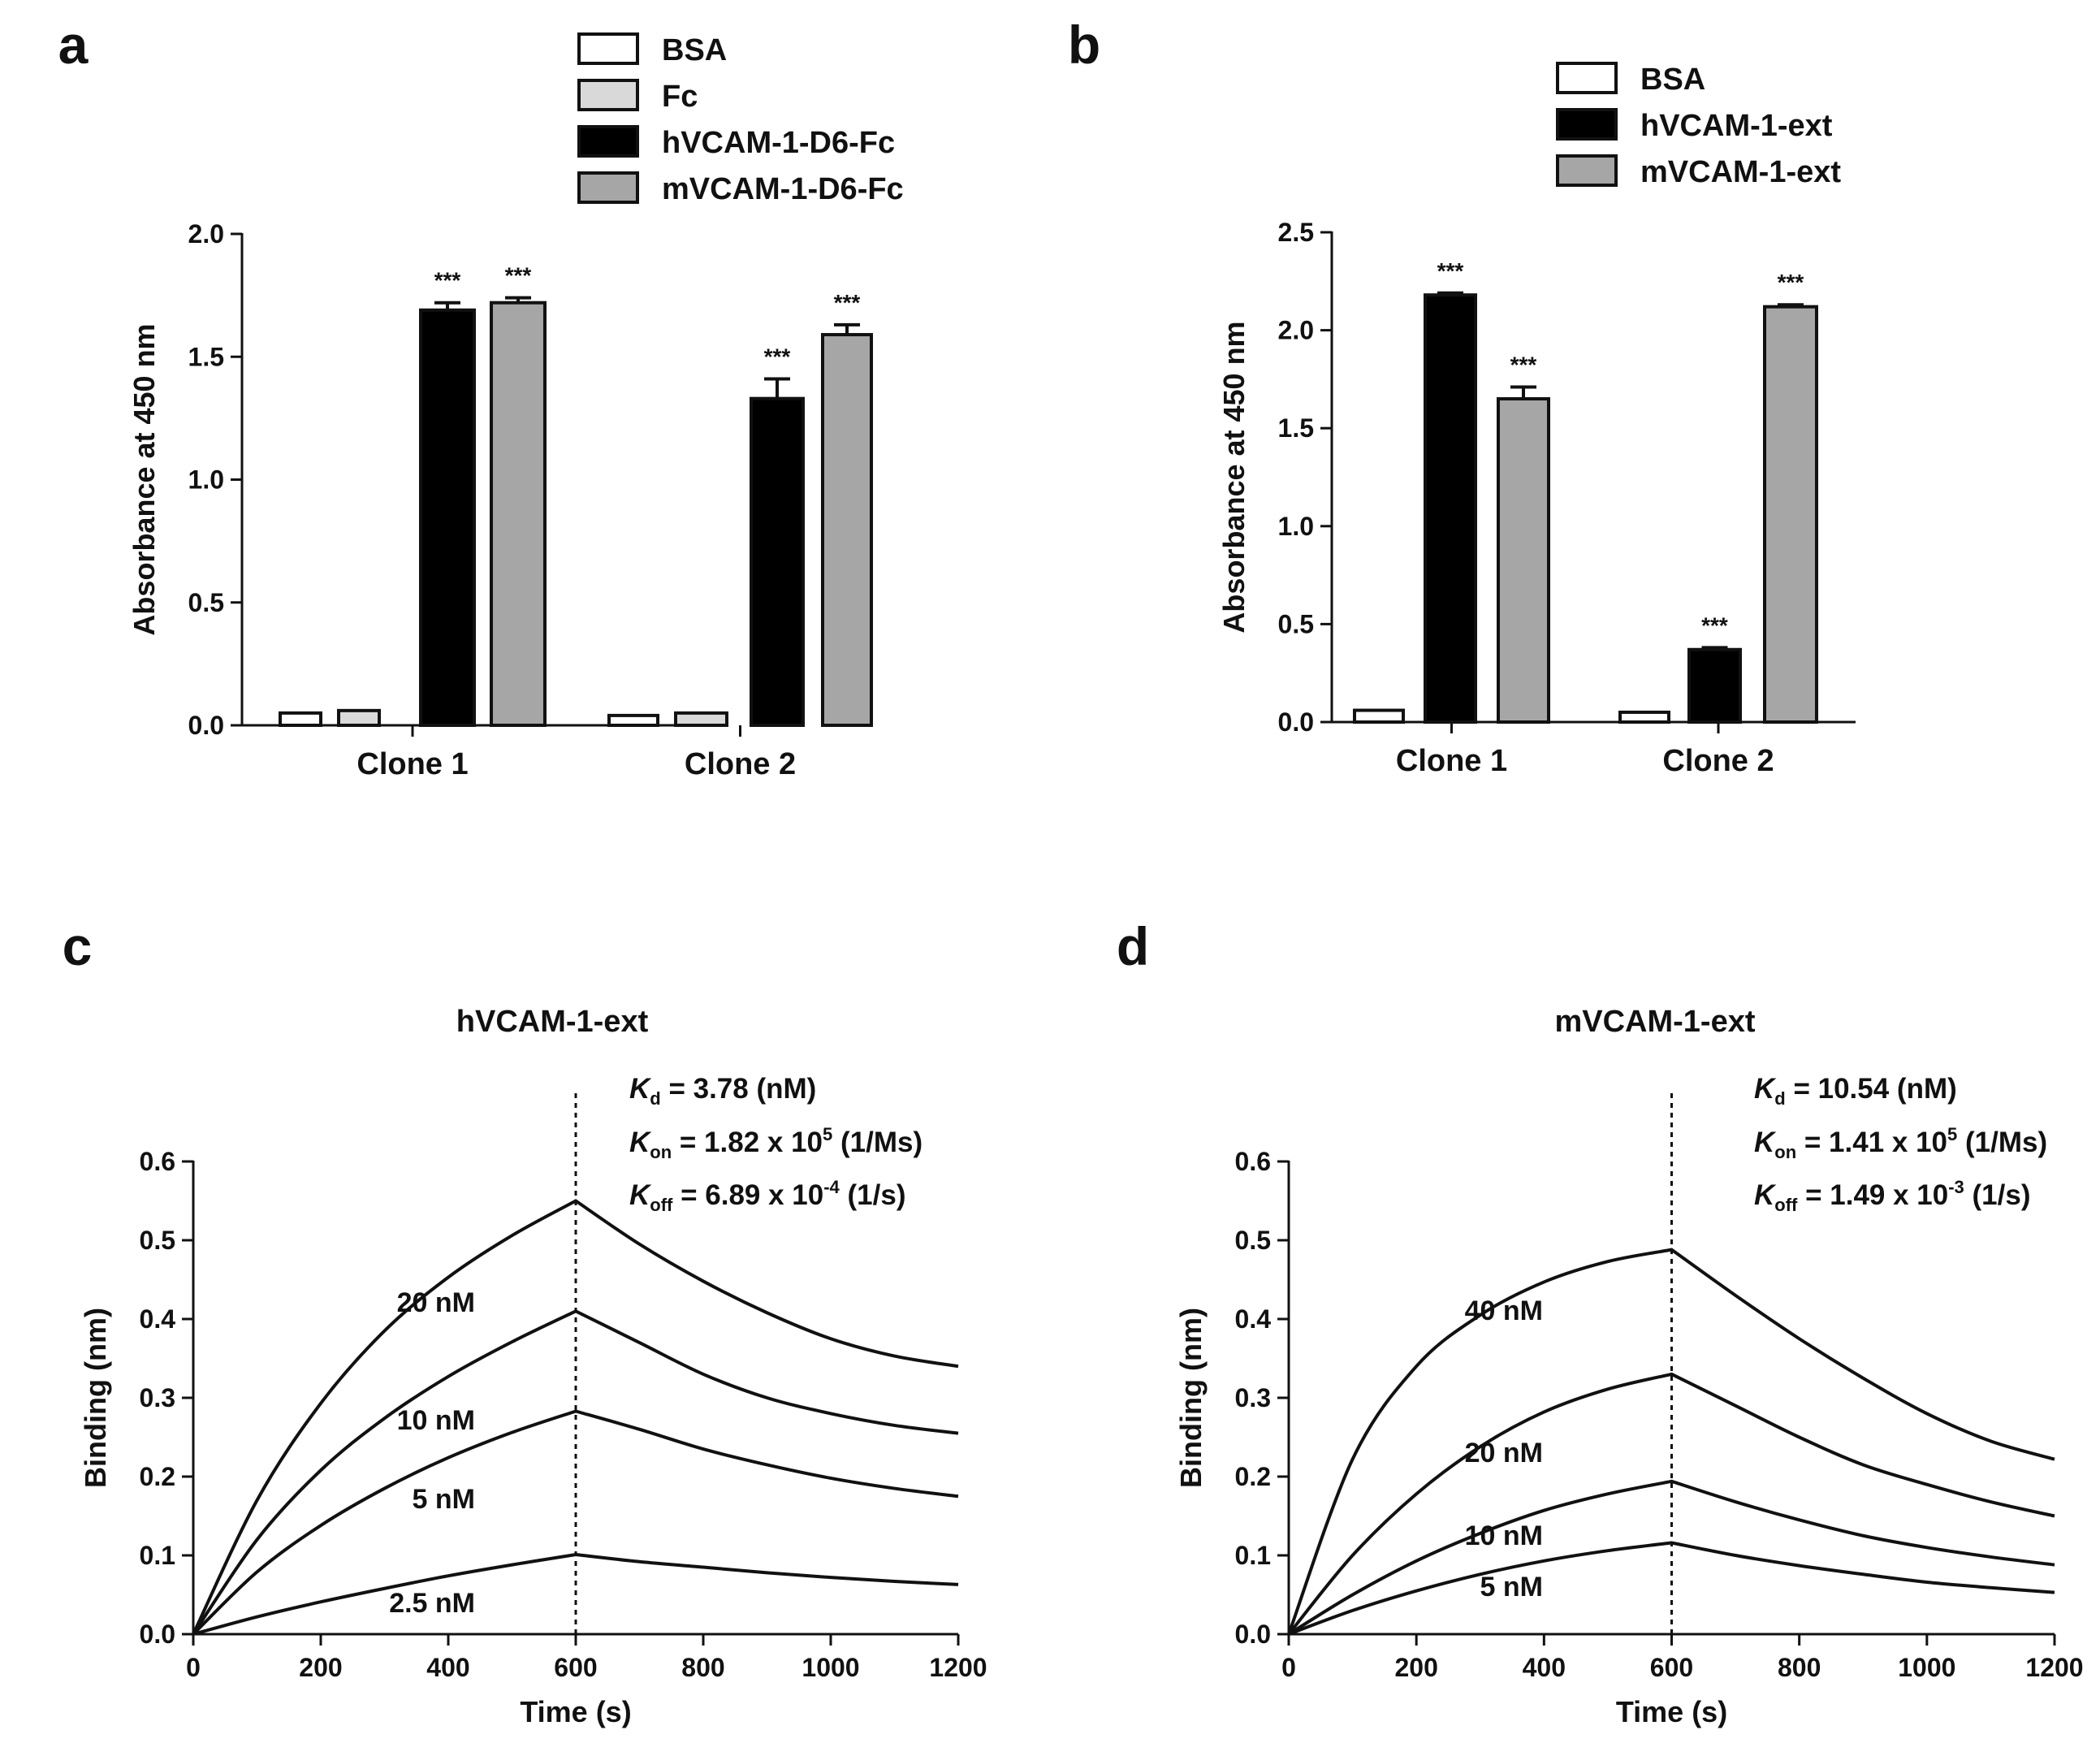 The height and width of the screenshot is (1743, 2100). Describe the element at coordinates (1084, 45) in the screenshot. I see `panel-letter: b` at that location.